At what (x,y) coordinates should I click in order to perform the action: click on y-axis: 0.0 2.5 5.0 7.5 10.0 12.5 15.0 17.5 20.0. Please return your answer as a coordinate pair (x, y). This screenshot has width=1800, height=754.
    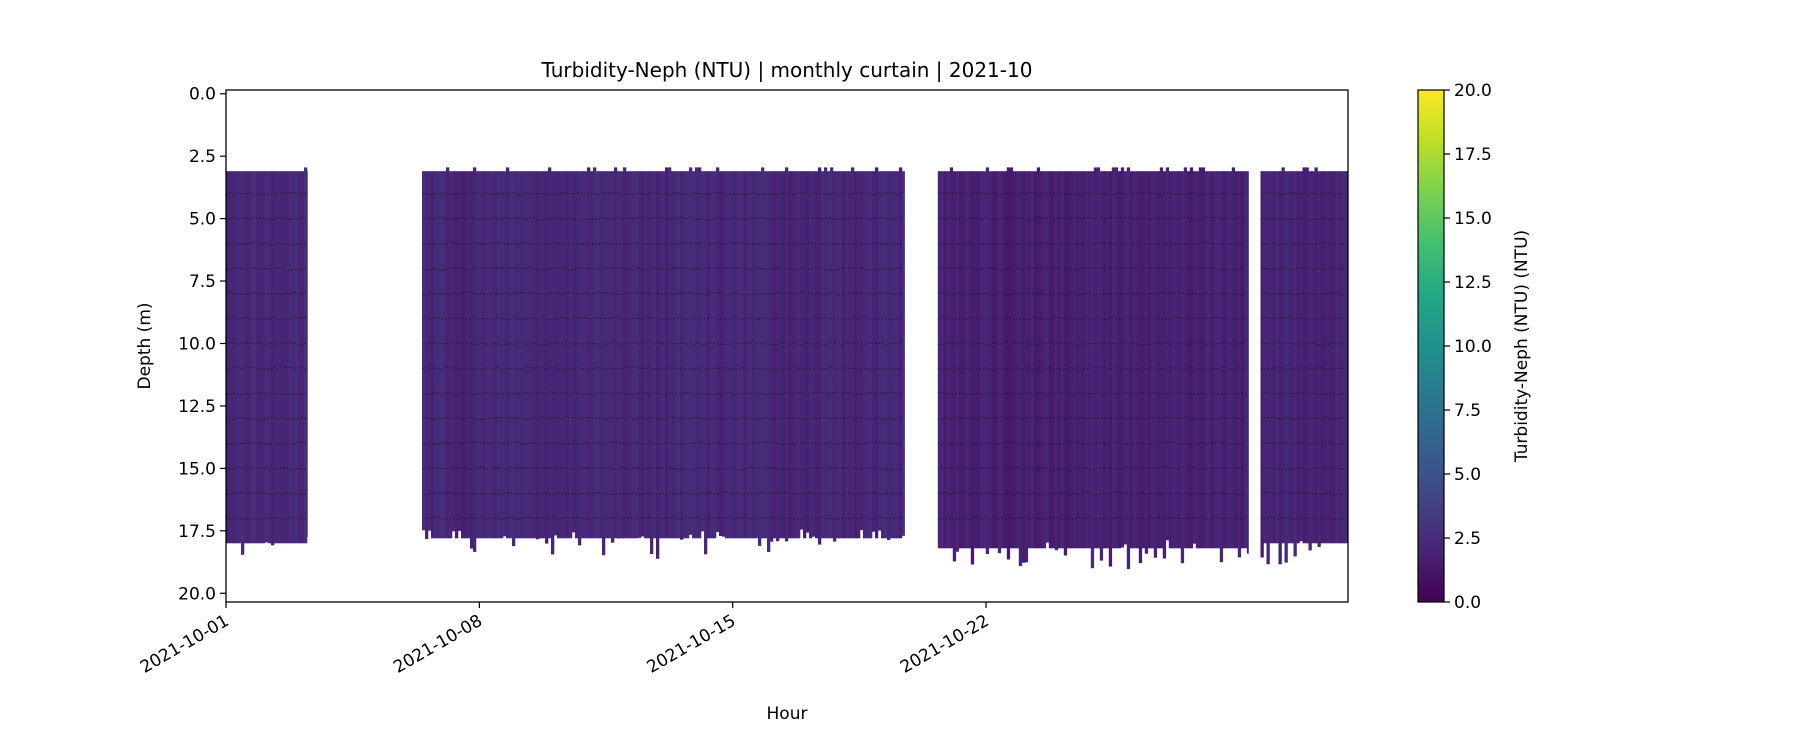
    Looking at the image, I should click on (202, 344).